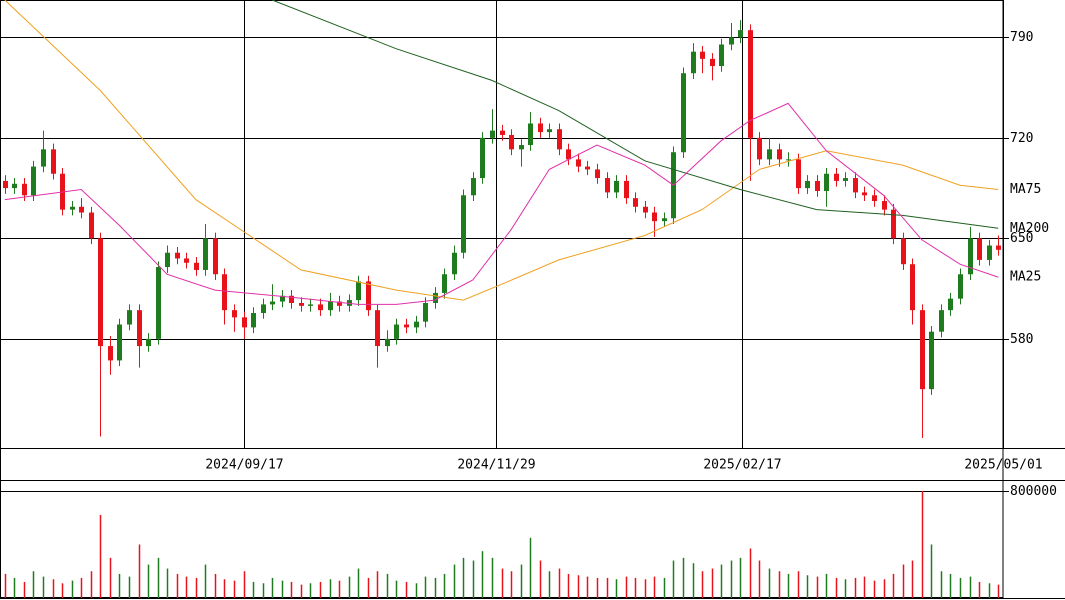 The image size is (1065, 600). What do you see at coordinates (1025, 277) in the screenshot?
I see `legend-label: MA25` at bounding box center [1025, 277].